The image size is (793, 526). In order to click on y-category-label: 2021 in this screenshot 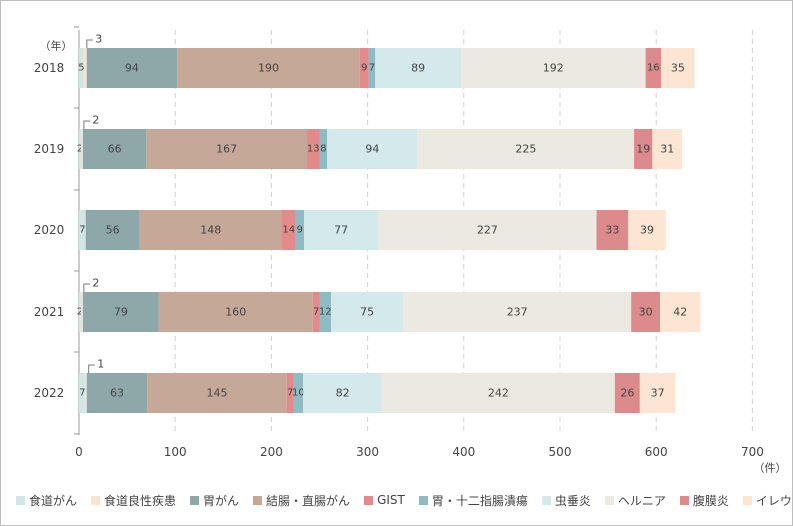, I will do `click(49, 312)`.